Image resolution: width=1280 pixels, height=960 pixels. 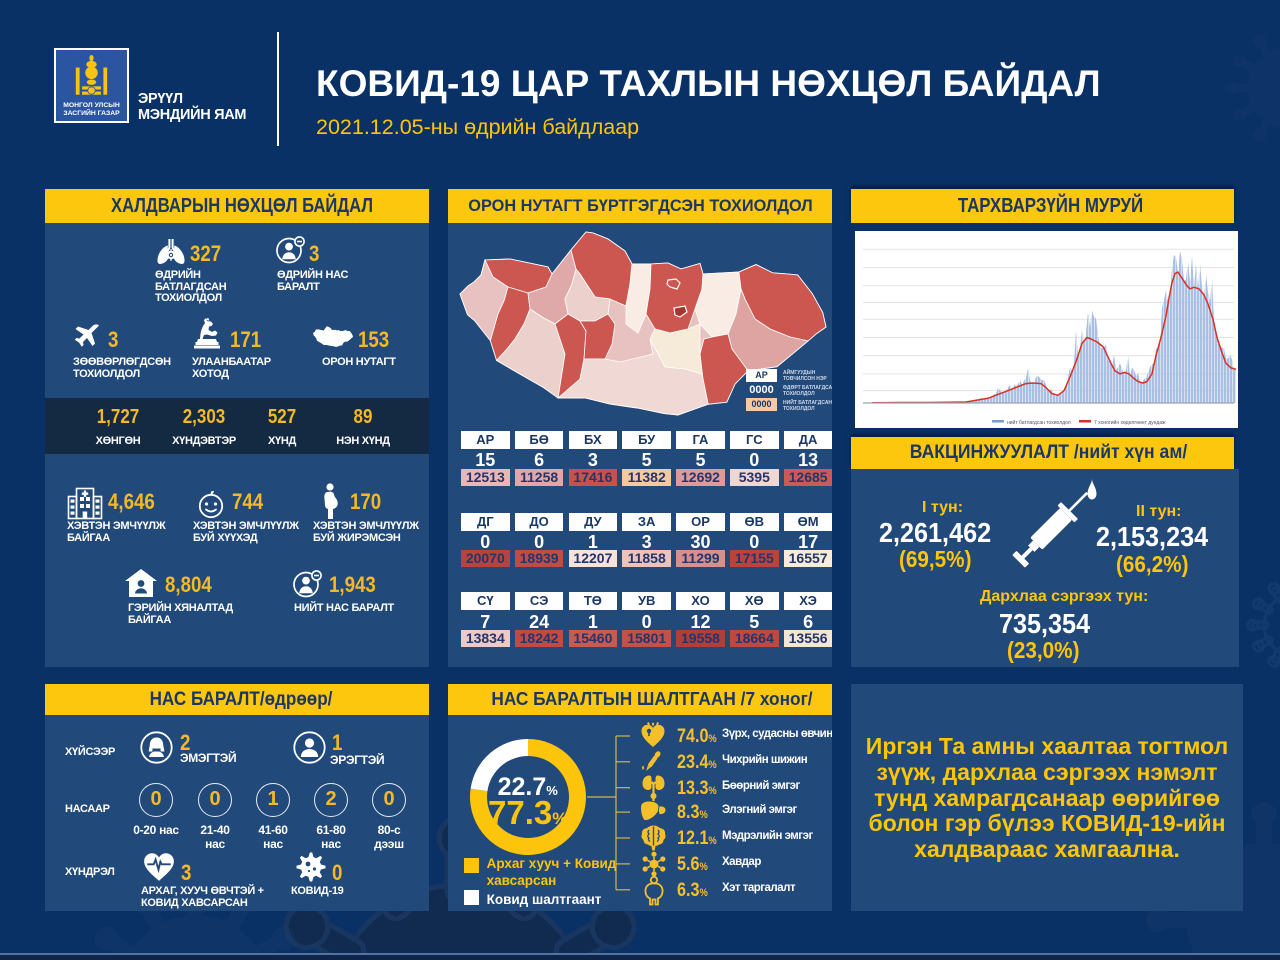 I want to click on svg-text: 7 хоногийн хөдөлгөөнт дундаж, so click(x=1130, y=422).